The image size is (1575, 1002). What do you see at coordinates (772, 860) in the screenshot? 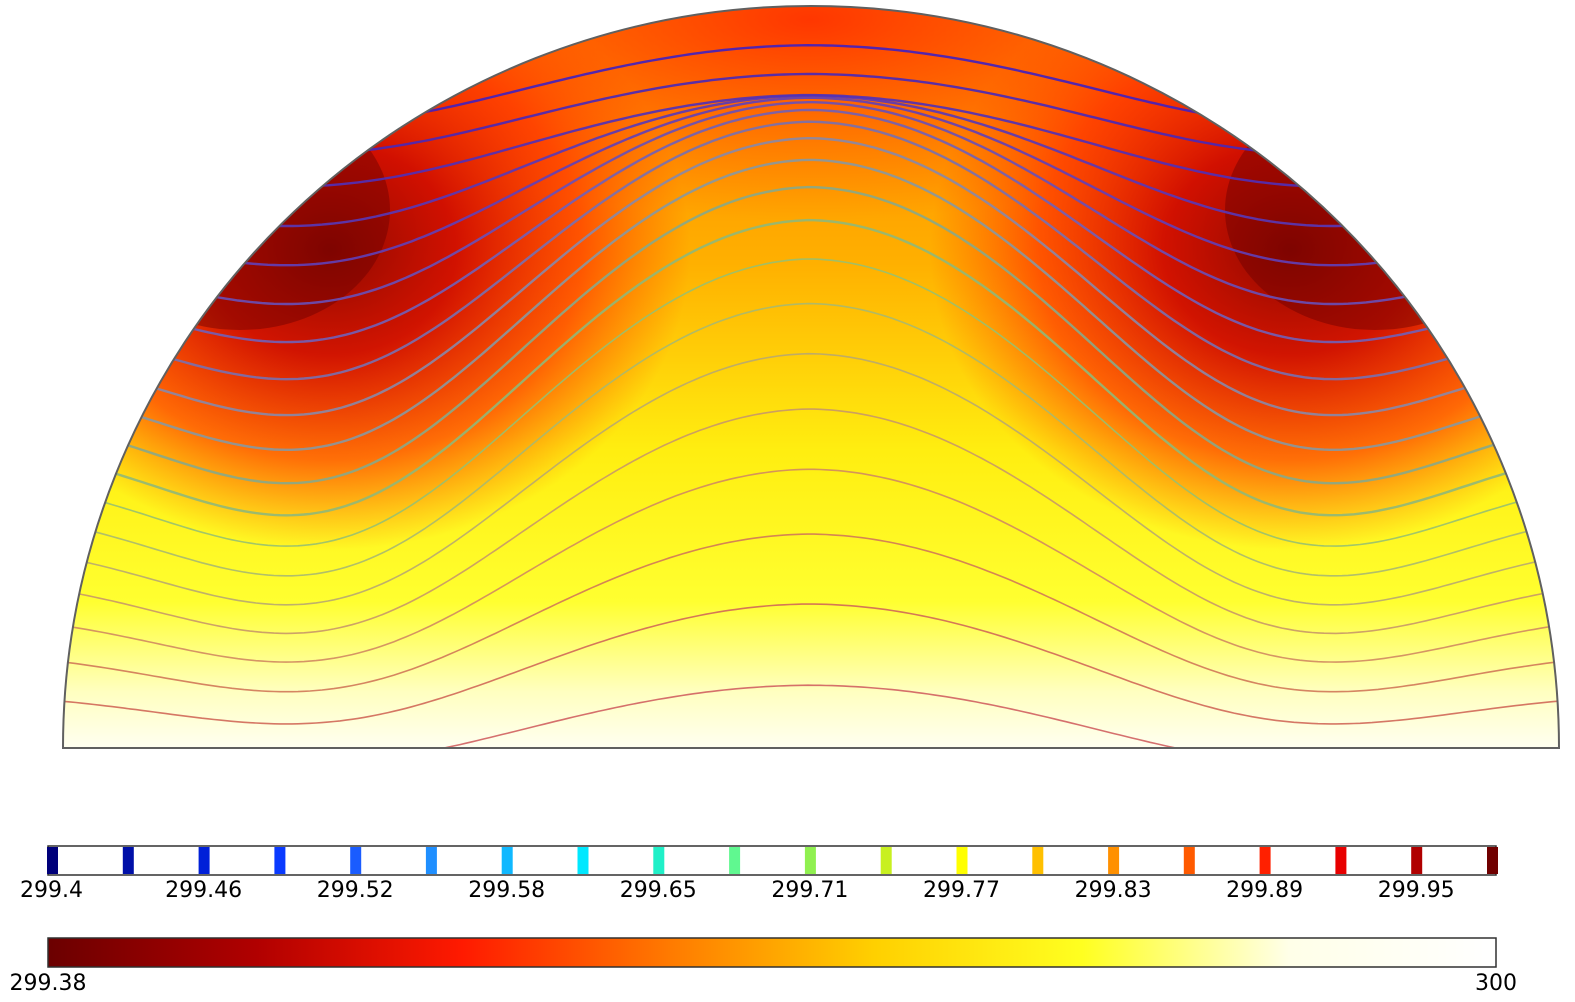
I see `contour-legend-frame` at bounding box center [772, 860].